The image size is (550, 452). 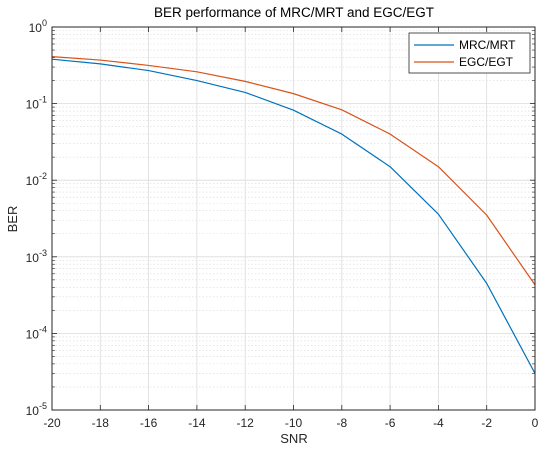 I want to click on y-tick-label: 10⁰, so click(x=38, y=26).